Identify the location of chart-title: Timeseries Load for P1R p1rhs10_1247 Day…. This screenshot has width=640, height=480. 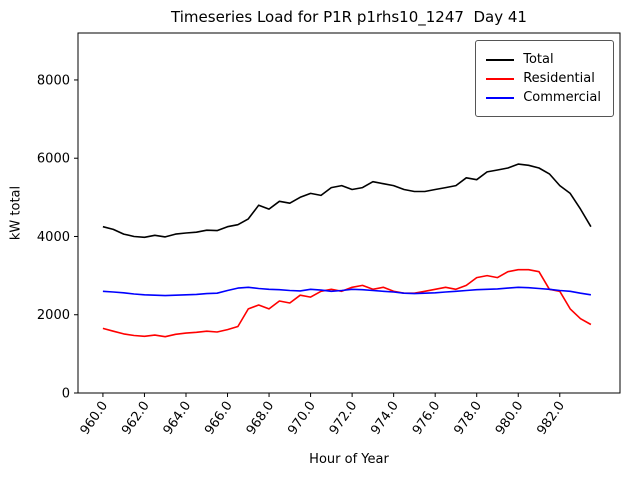
(349, 17).